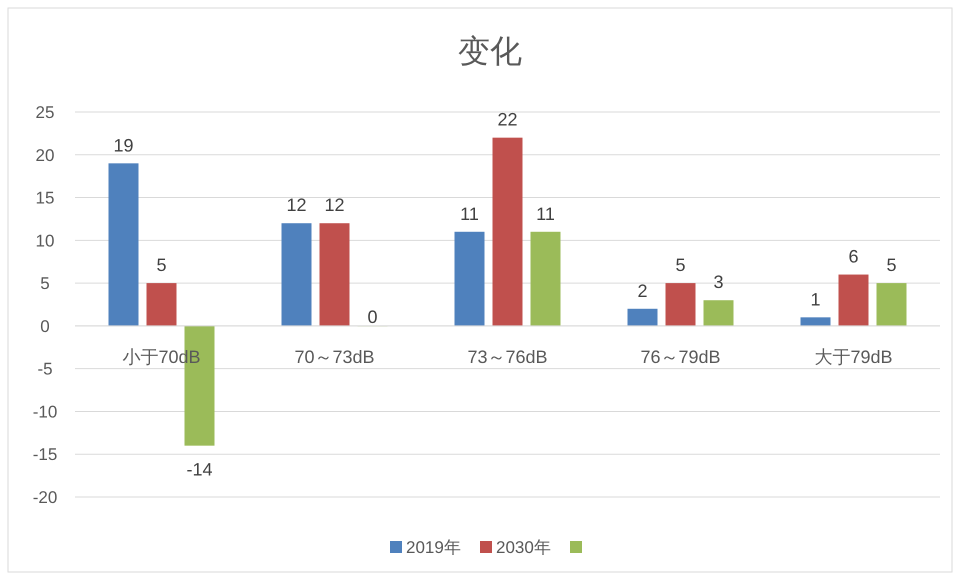  I want to click on legend-label: 2019年, so click(433, 547).